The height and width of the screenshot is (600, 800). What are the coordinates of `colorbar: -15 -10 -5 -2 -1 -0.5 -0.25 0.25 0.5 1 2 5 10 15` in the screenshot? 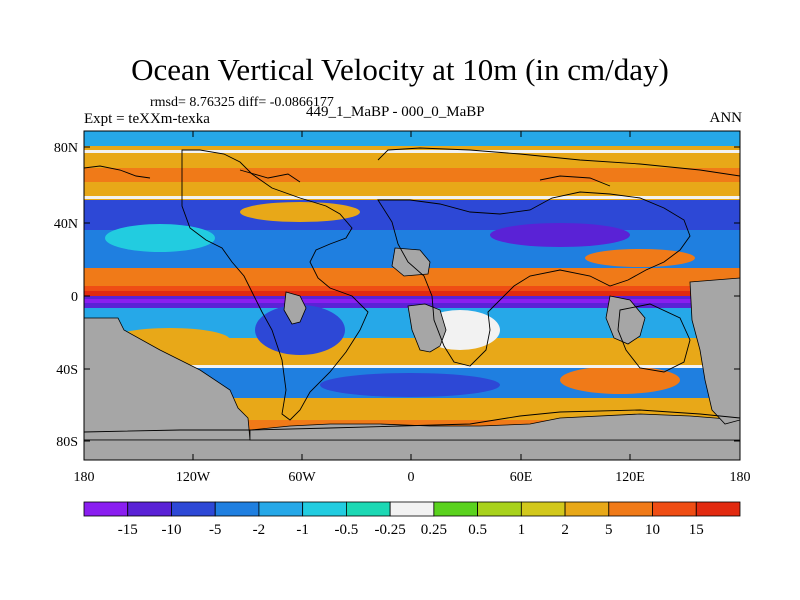 It's located at (412, 519).